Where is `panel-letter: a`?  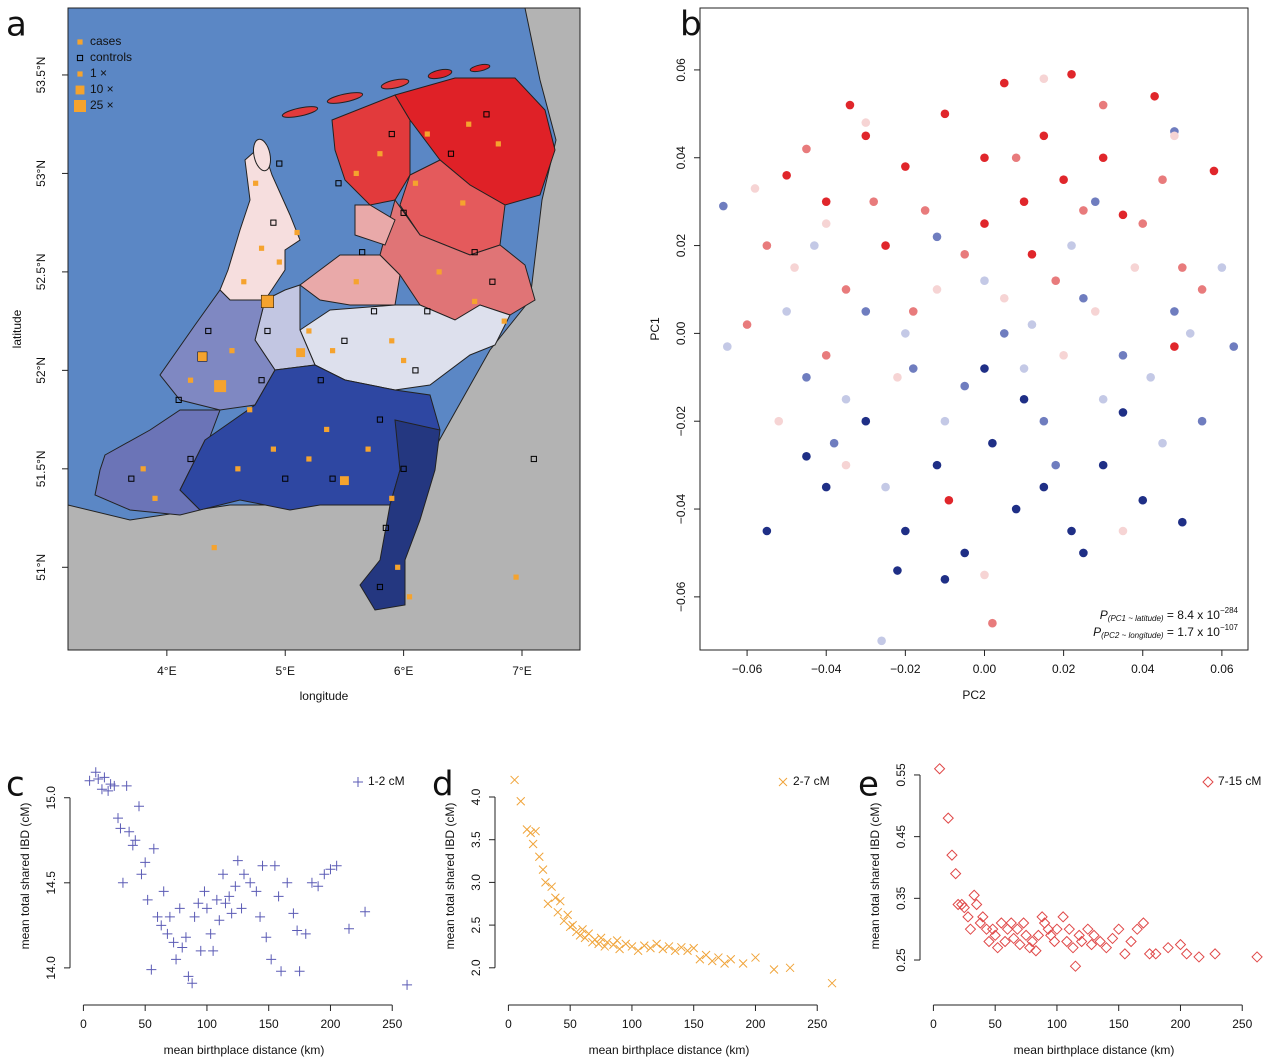 panel-letter: a is located at coordinates (16, 25).